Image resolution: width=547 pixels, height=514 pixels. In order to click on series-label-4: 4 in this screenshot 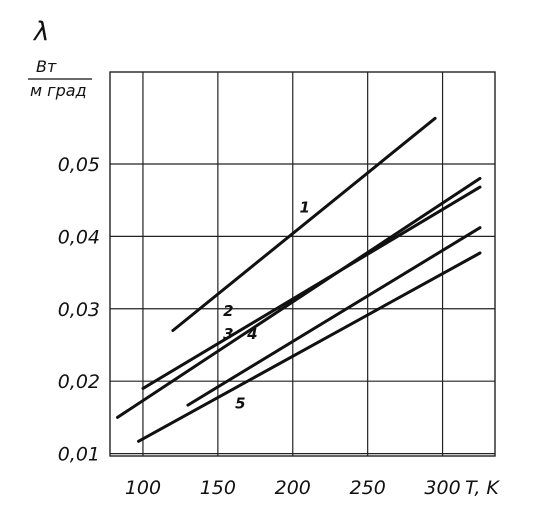, I will do `click(251, 334)`.